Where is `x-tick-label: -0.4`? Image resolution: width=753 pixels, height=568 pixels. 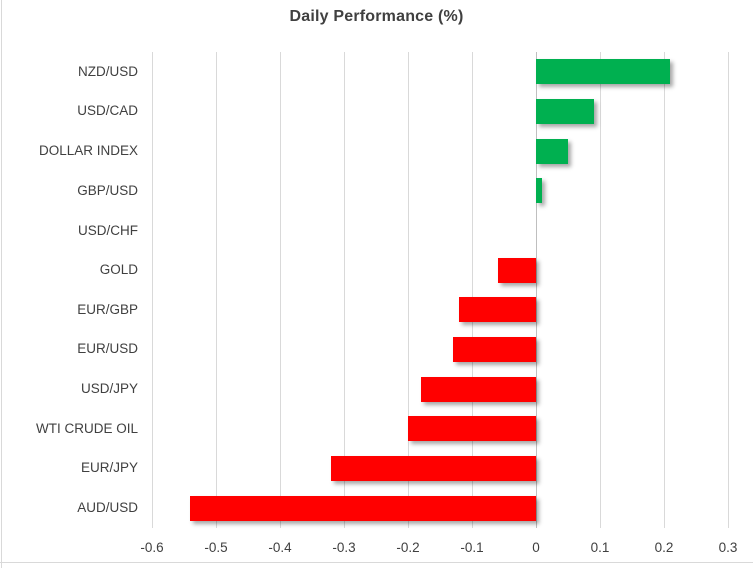
x-tick-label: -0.4 is located at coordinates (280, 547).